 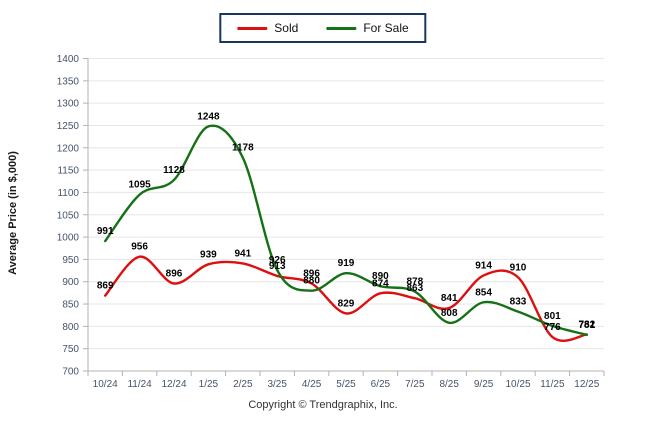 What do you see at coordinates (552, 384) in the screenshot?
I see `x-tick-label: 11/25` at bounding box center [552, 384].